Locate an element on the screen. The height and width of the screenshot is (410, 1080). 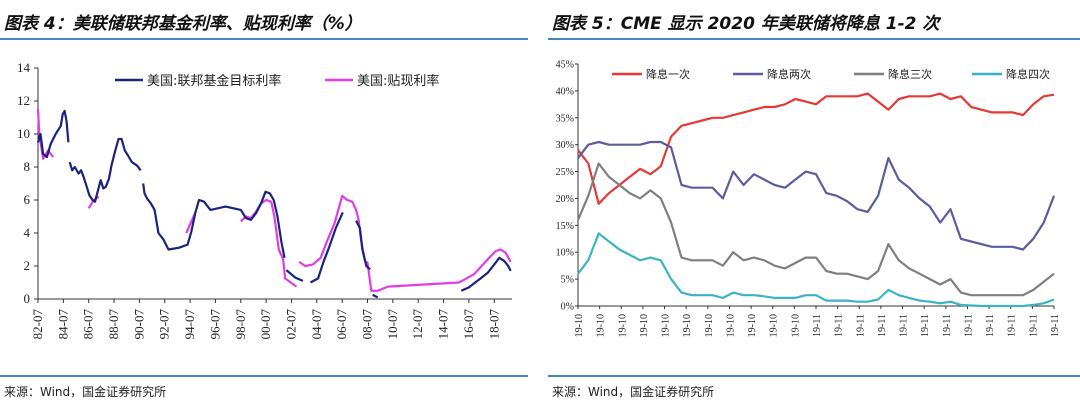
right-y-tick-label: 5% is located at coordinates (567, 280).